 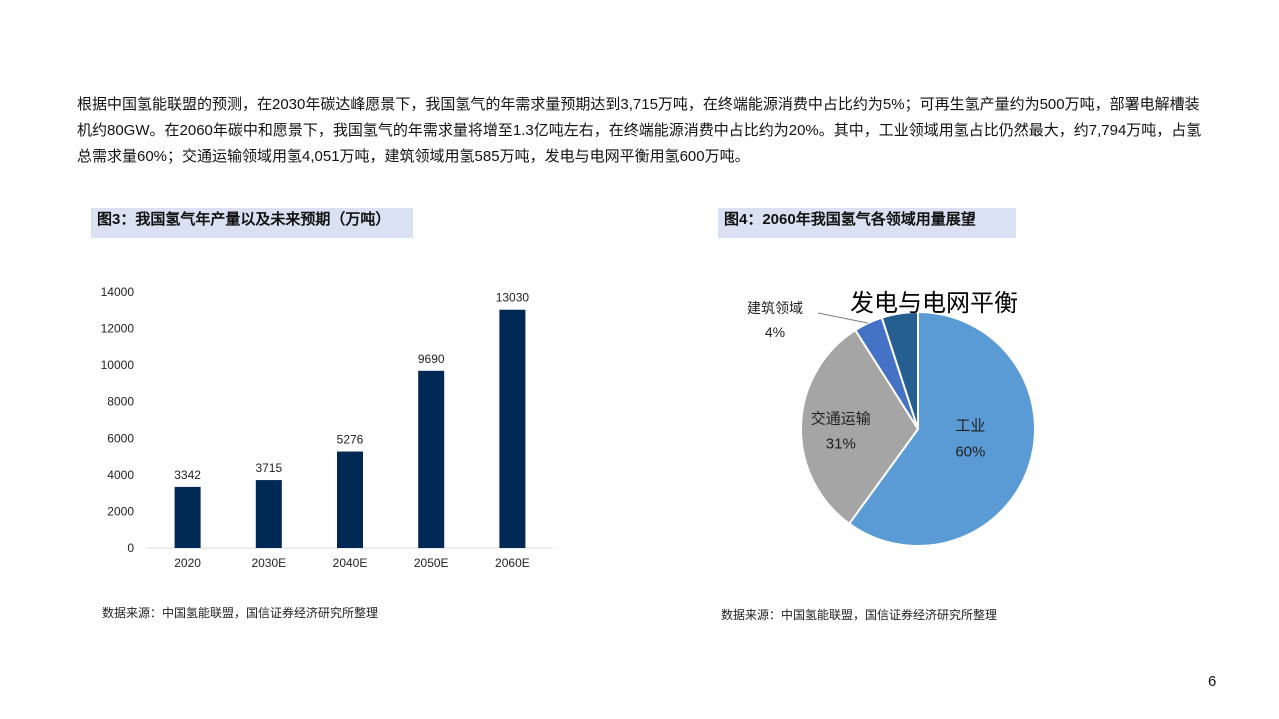 I want to click on bar-value-label: 3342, so click(x=187, y=475).